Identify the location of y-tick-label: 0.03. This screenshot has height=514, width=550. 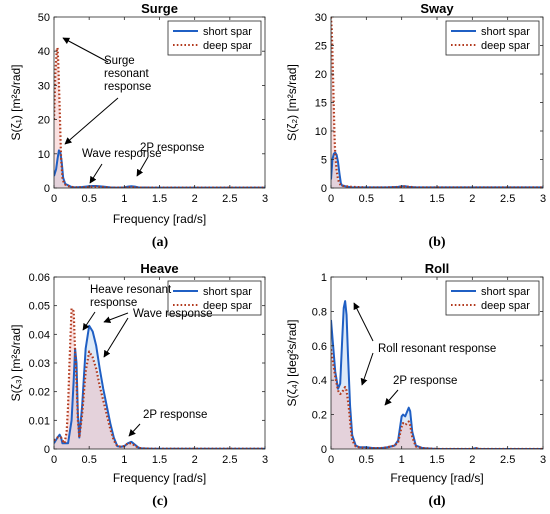
(39, 364).